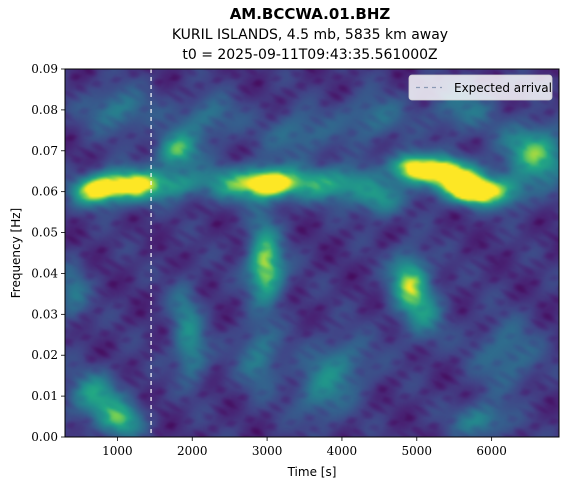 Image resolution: width=573 pixels, height=491 pixels. What do you see at coordinates (48, 253) in the screenshot?
I see `y-axis: 0.00 0.01 0.02 0.03 0.04 0.05 0.06 0.07 0.08 0.09` at bounding box center [48, 253].